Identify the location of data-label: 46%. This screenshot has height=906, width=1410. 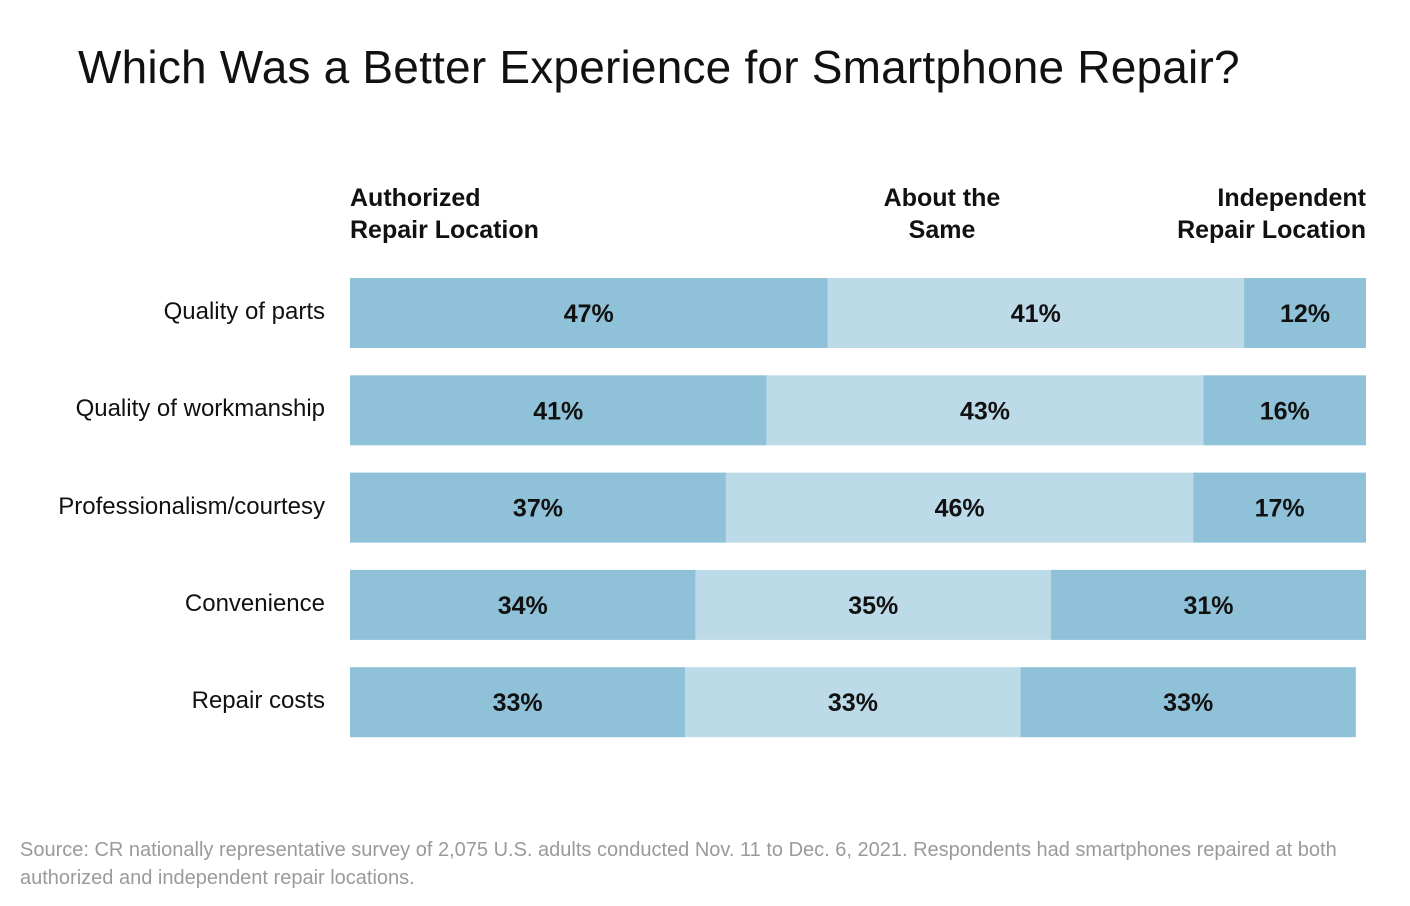
(960, 509).